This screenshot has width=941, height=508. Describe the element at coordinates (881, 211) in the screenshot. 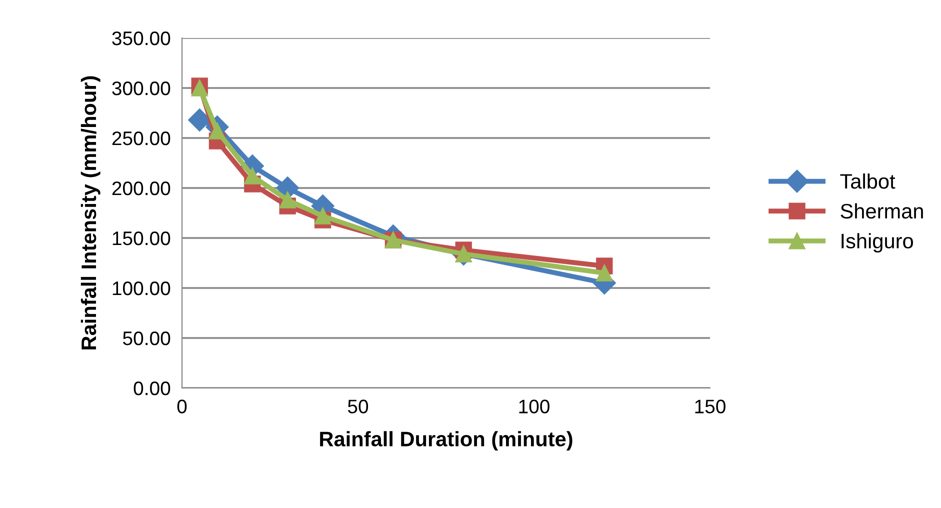

I see `legend-label: Sherman` at that location.